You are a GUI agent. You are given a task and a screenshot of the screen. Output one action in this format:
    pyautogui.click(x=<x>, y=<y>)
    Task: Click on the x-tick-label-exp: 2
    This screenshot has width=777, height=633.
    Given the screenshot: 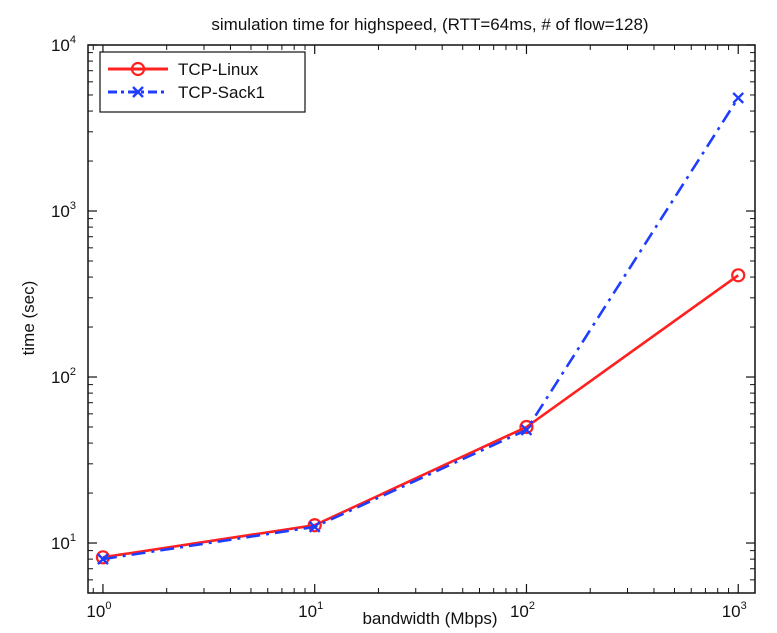 What is the action you would take?
    pyautogui.click(x=532, y=606)
    